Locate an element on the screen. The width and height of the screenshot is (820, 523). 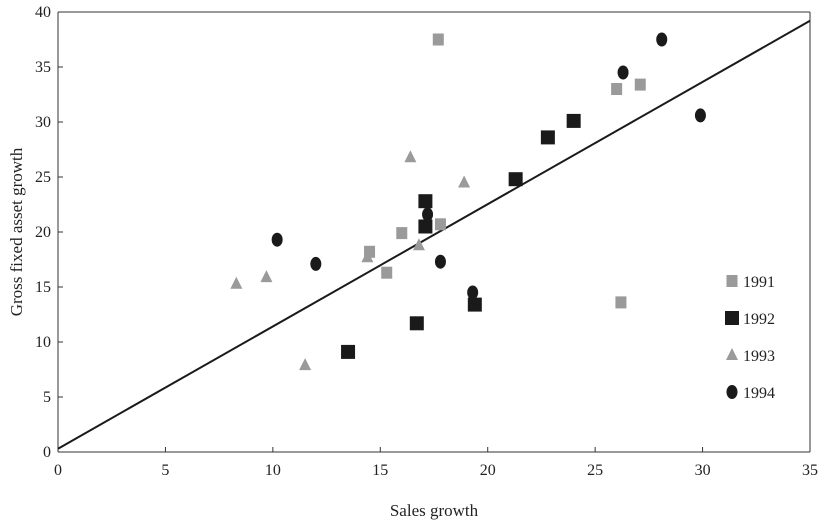
y-axis-label: Gross fixed asset growth is located at coordinates (16, 231).